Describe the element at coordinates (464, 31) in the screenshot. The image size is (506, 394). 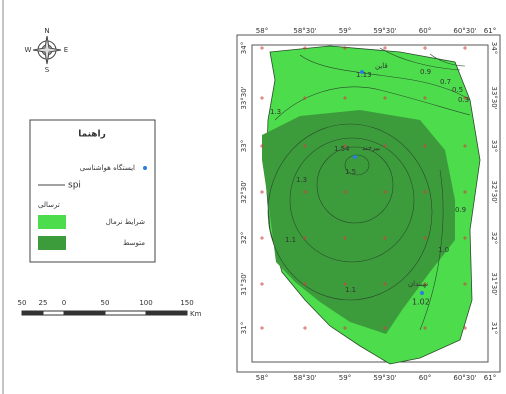
I see `lon-label: 60°30'` at that location.